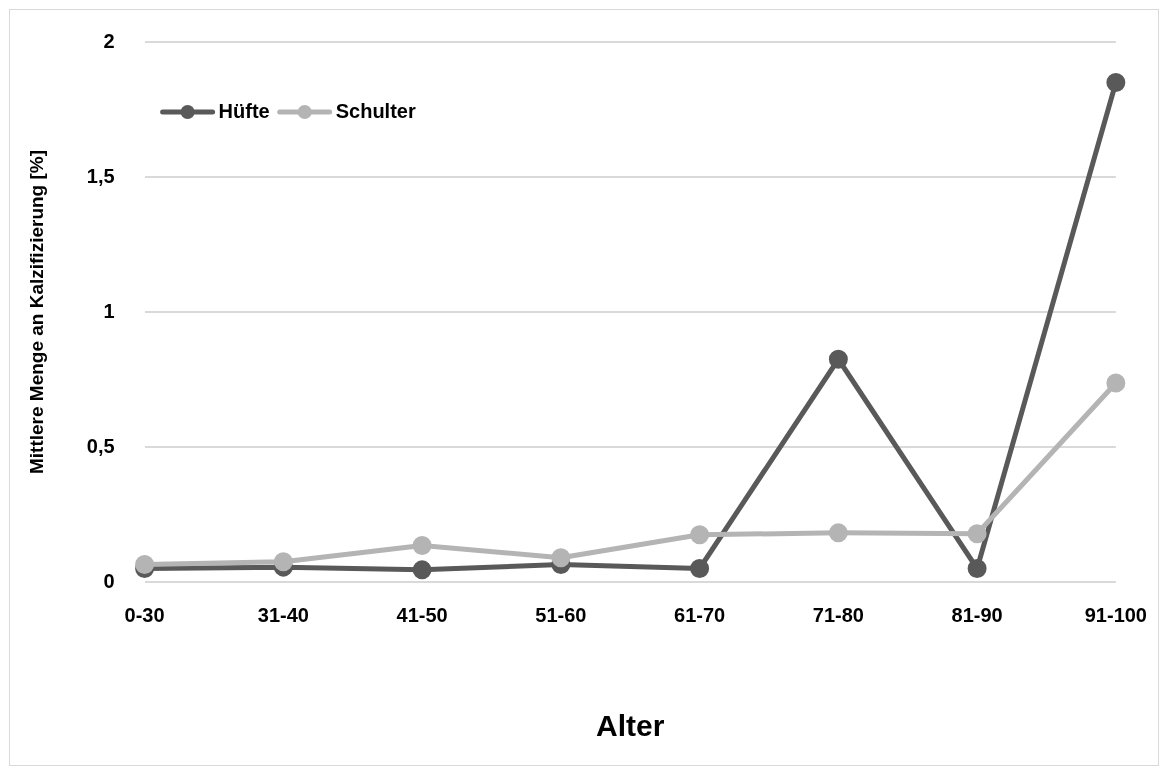 This screenshot has height=776, width=1169. What do you see at coordinates (700, 614) in the screenshot?
I see `x-tick-label: 61-70` at bounding box center [700, 614].